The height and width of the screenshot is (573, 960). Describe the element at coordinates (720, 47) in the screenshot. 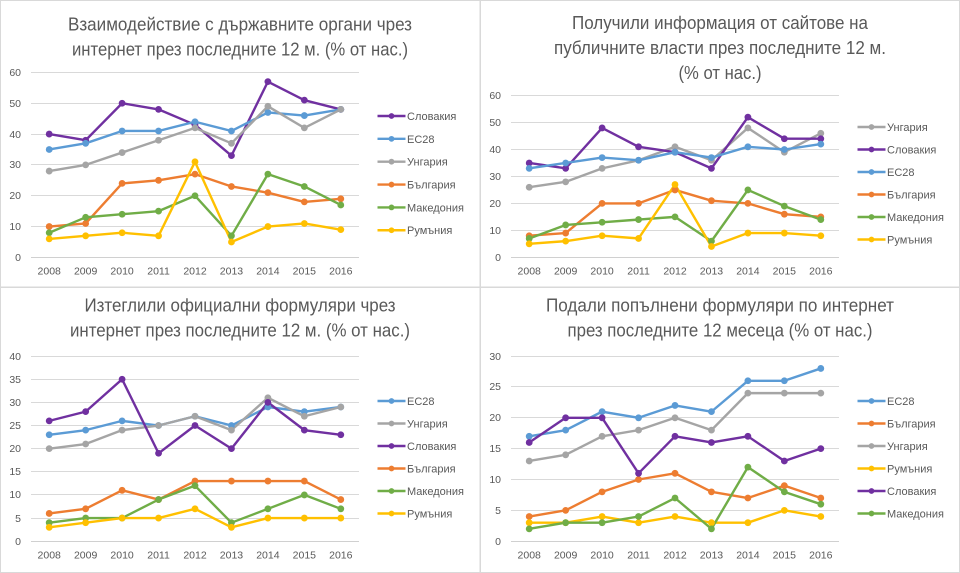

I see `svg-text:публичните власти през последн: публичните власти през последните 12 м.` at that location.